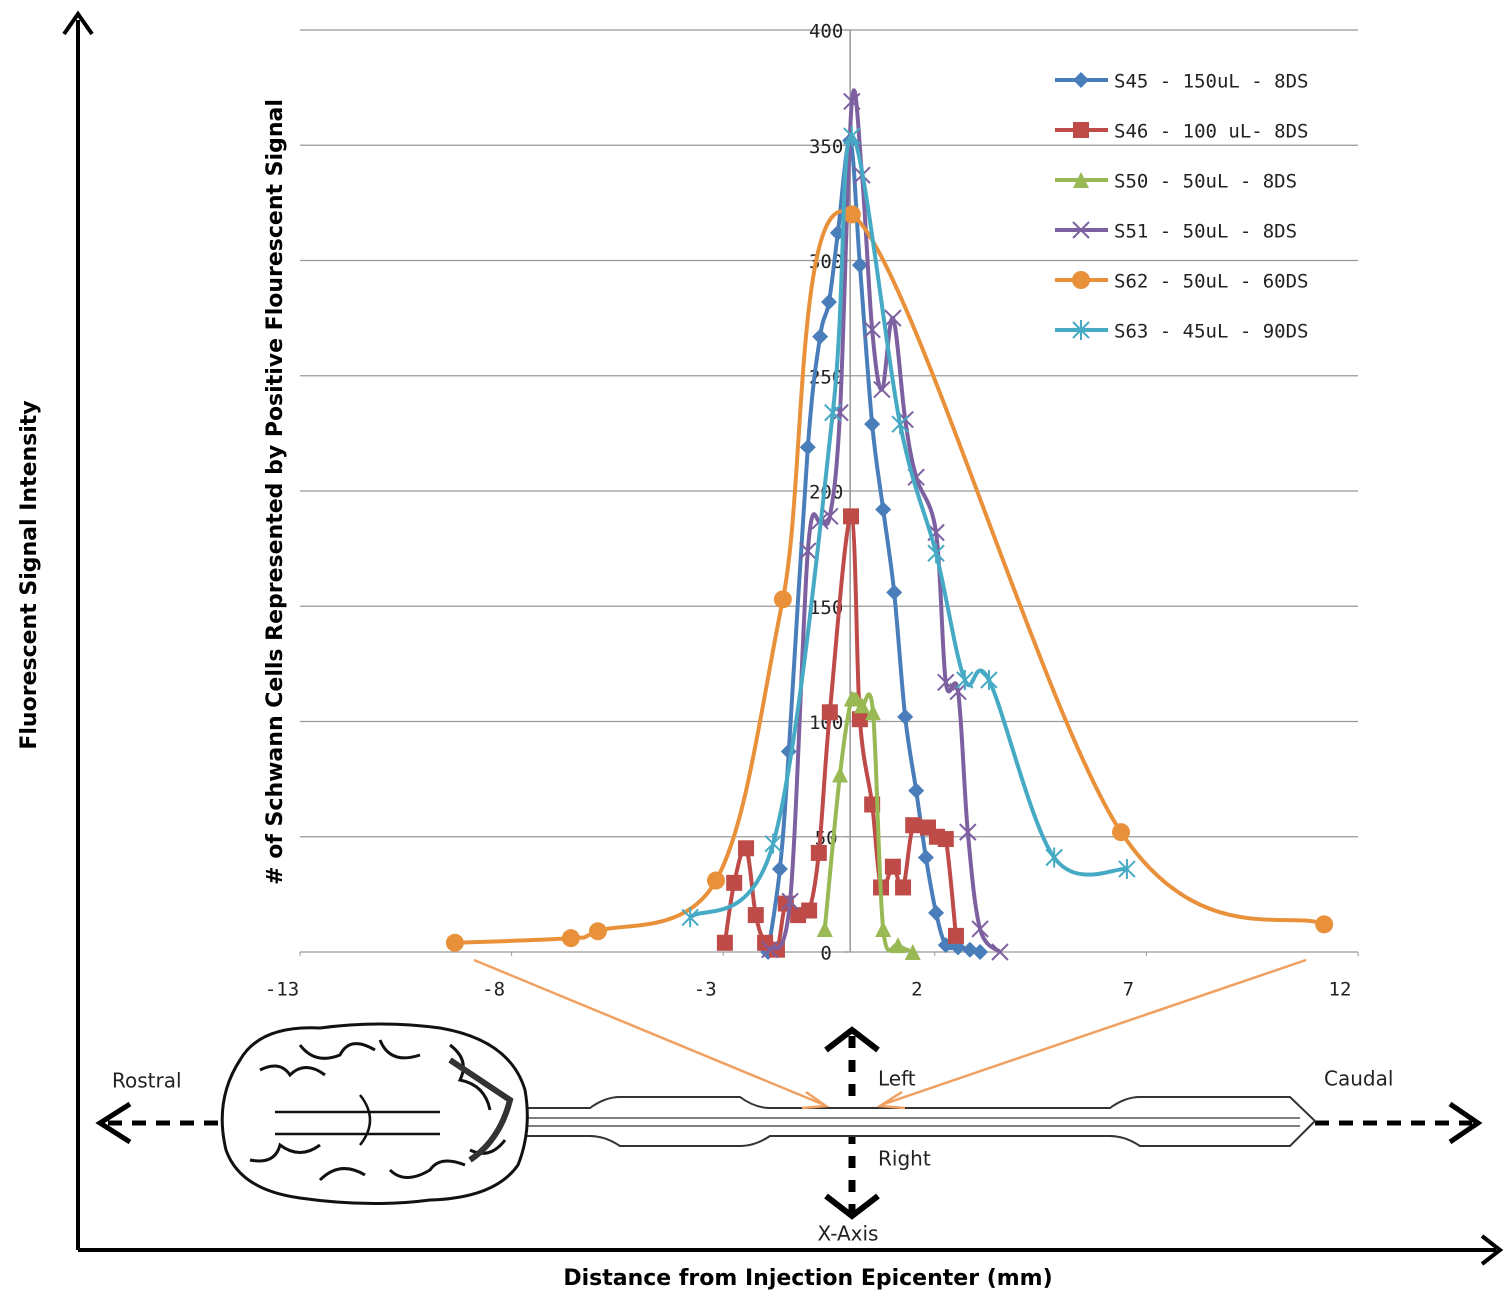 Image resolution: width=1506 pixels, height=1296 pixels. I want to click on y-tick-label: 0, so click(825, 954).